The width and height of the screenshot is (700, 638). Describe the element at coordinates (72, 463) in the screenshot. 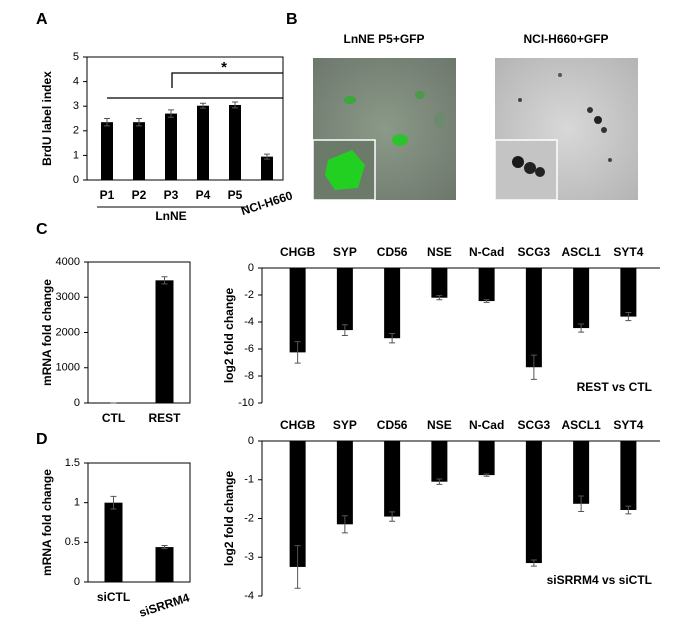

I see `y-tick-label: 1.5` at that location.